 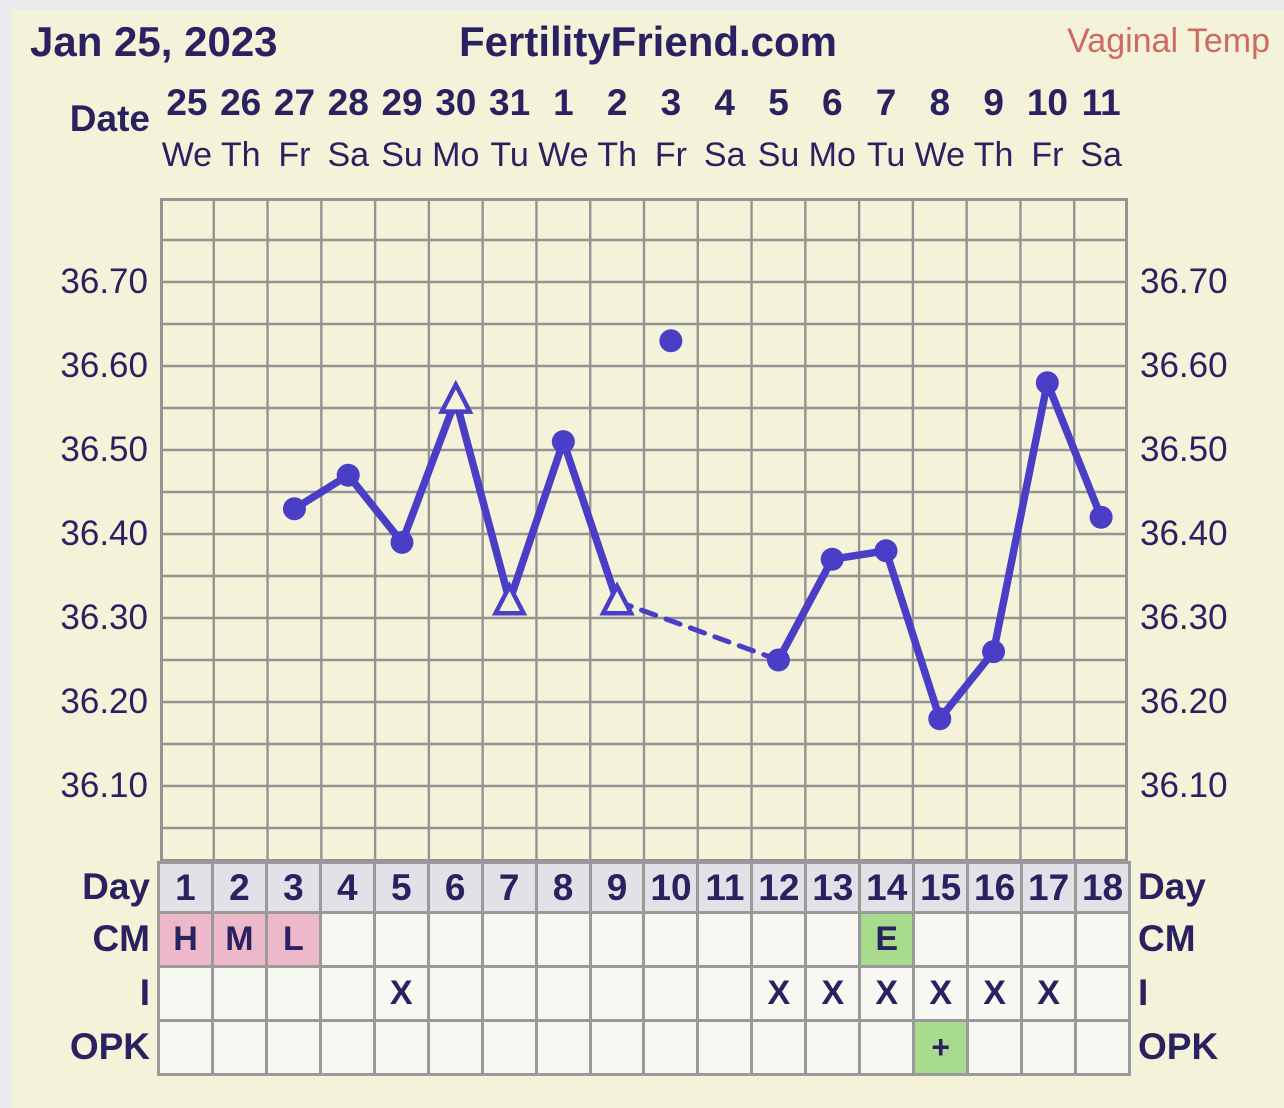 I want to click on date-cell: 26, so click(x=241, y=102).